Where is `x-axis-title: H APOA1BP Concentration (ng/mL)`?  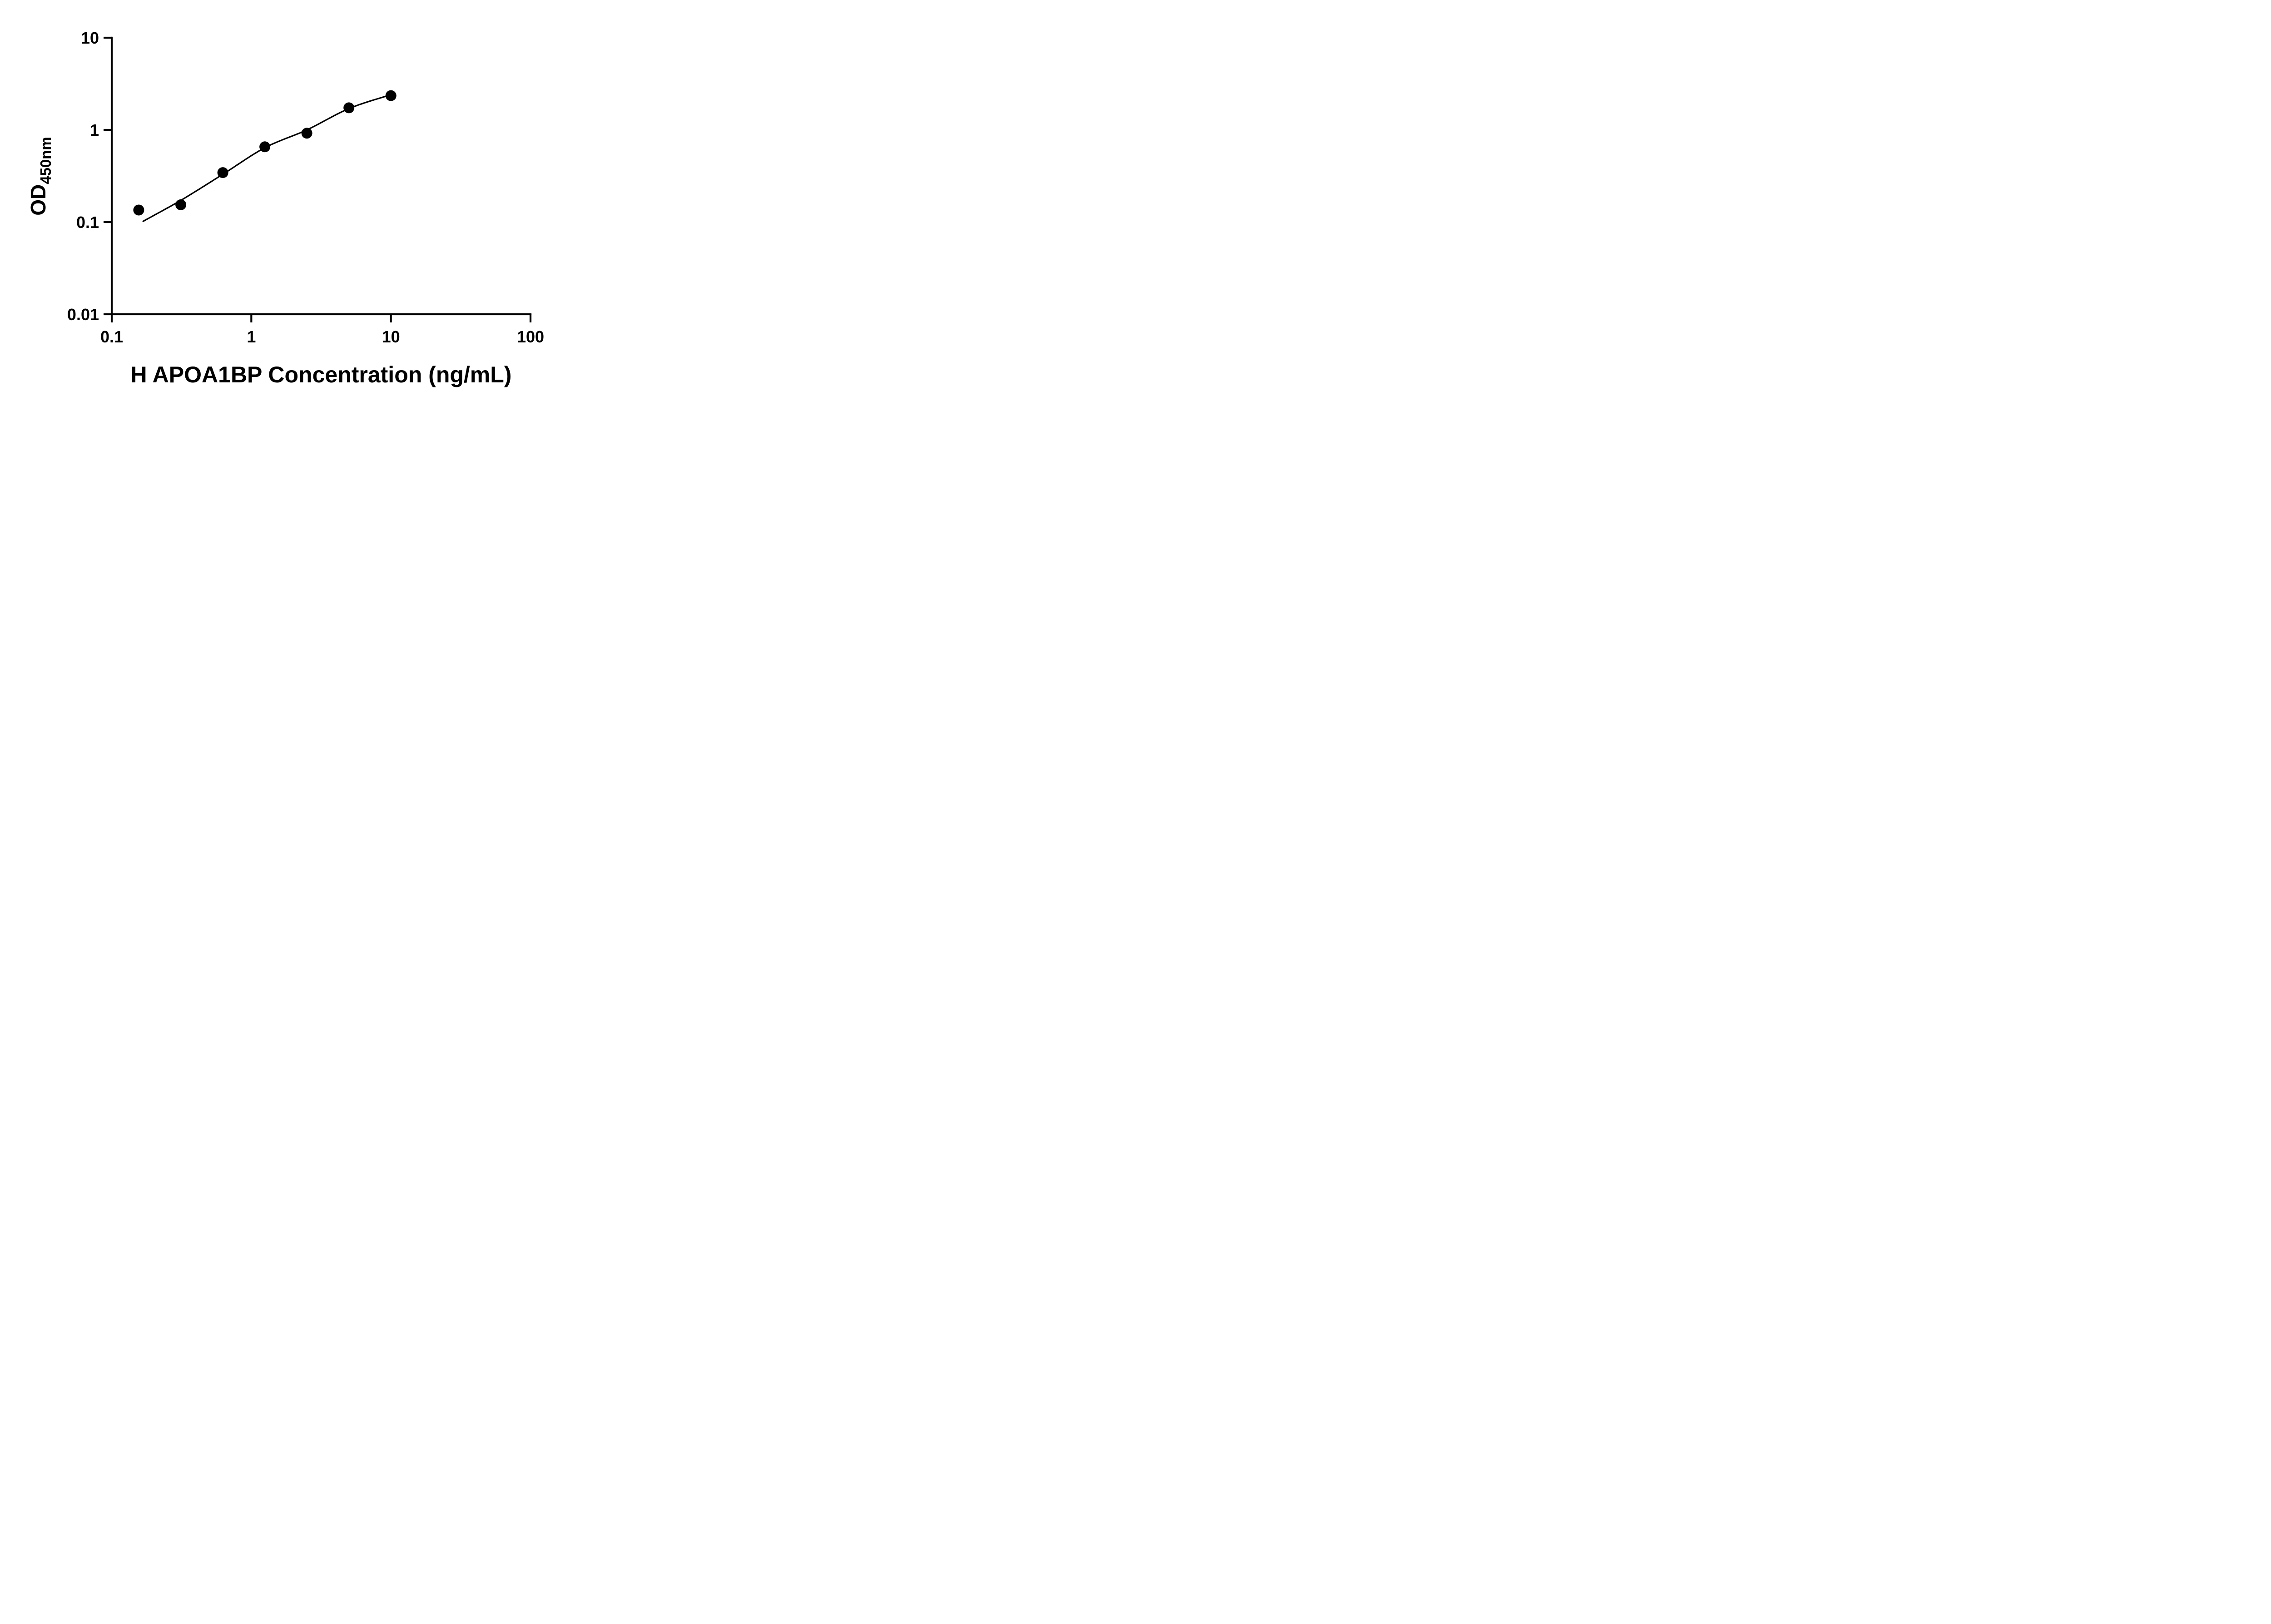
x-axis-title: H APOA1BP Concentration (ng/mL) is located at coordinates (321, 374).